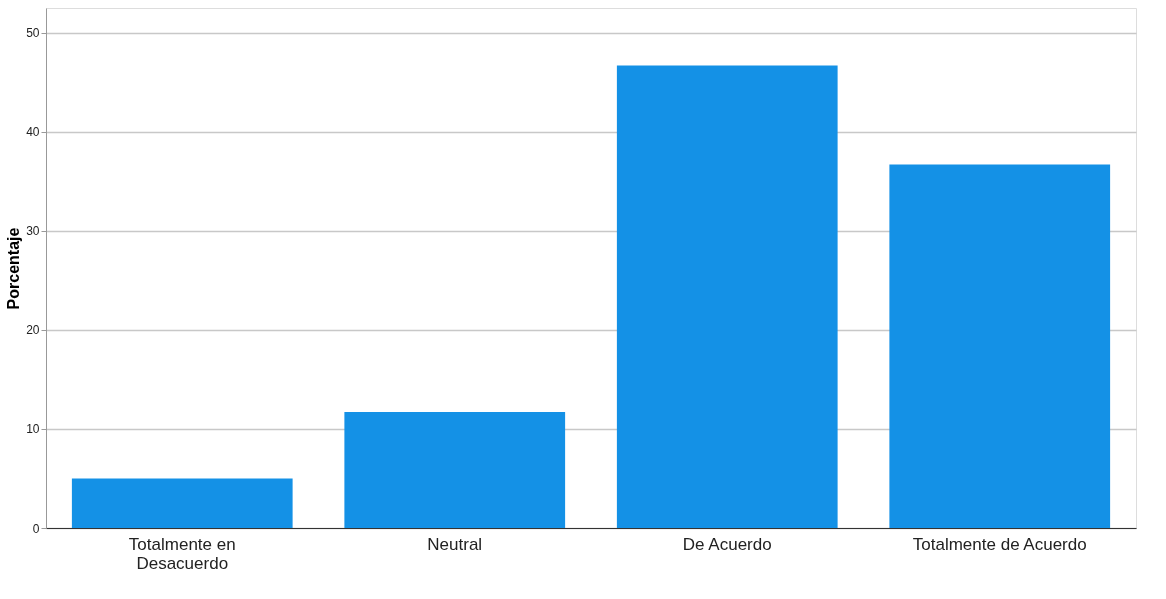  Describe the element at coordinates (455, 544) in the screenshot. I see `x-tick-label: Neutral` at that location.